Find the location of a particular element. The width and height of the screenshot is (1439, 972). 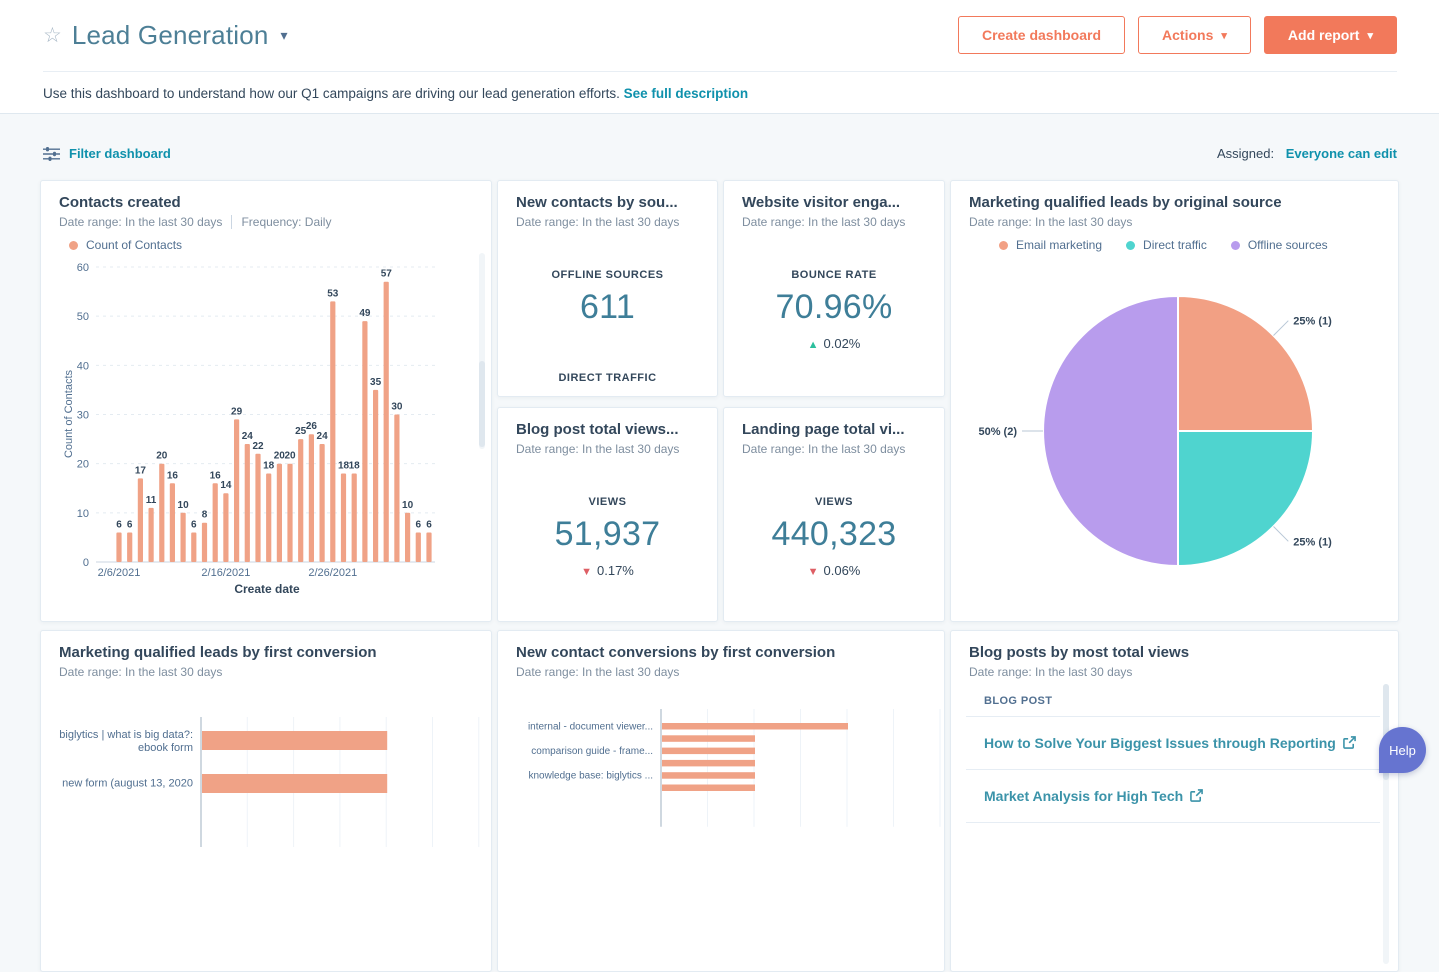

pie-slice-direct-traffic is located at coordinates (1246, 499).